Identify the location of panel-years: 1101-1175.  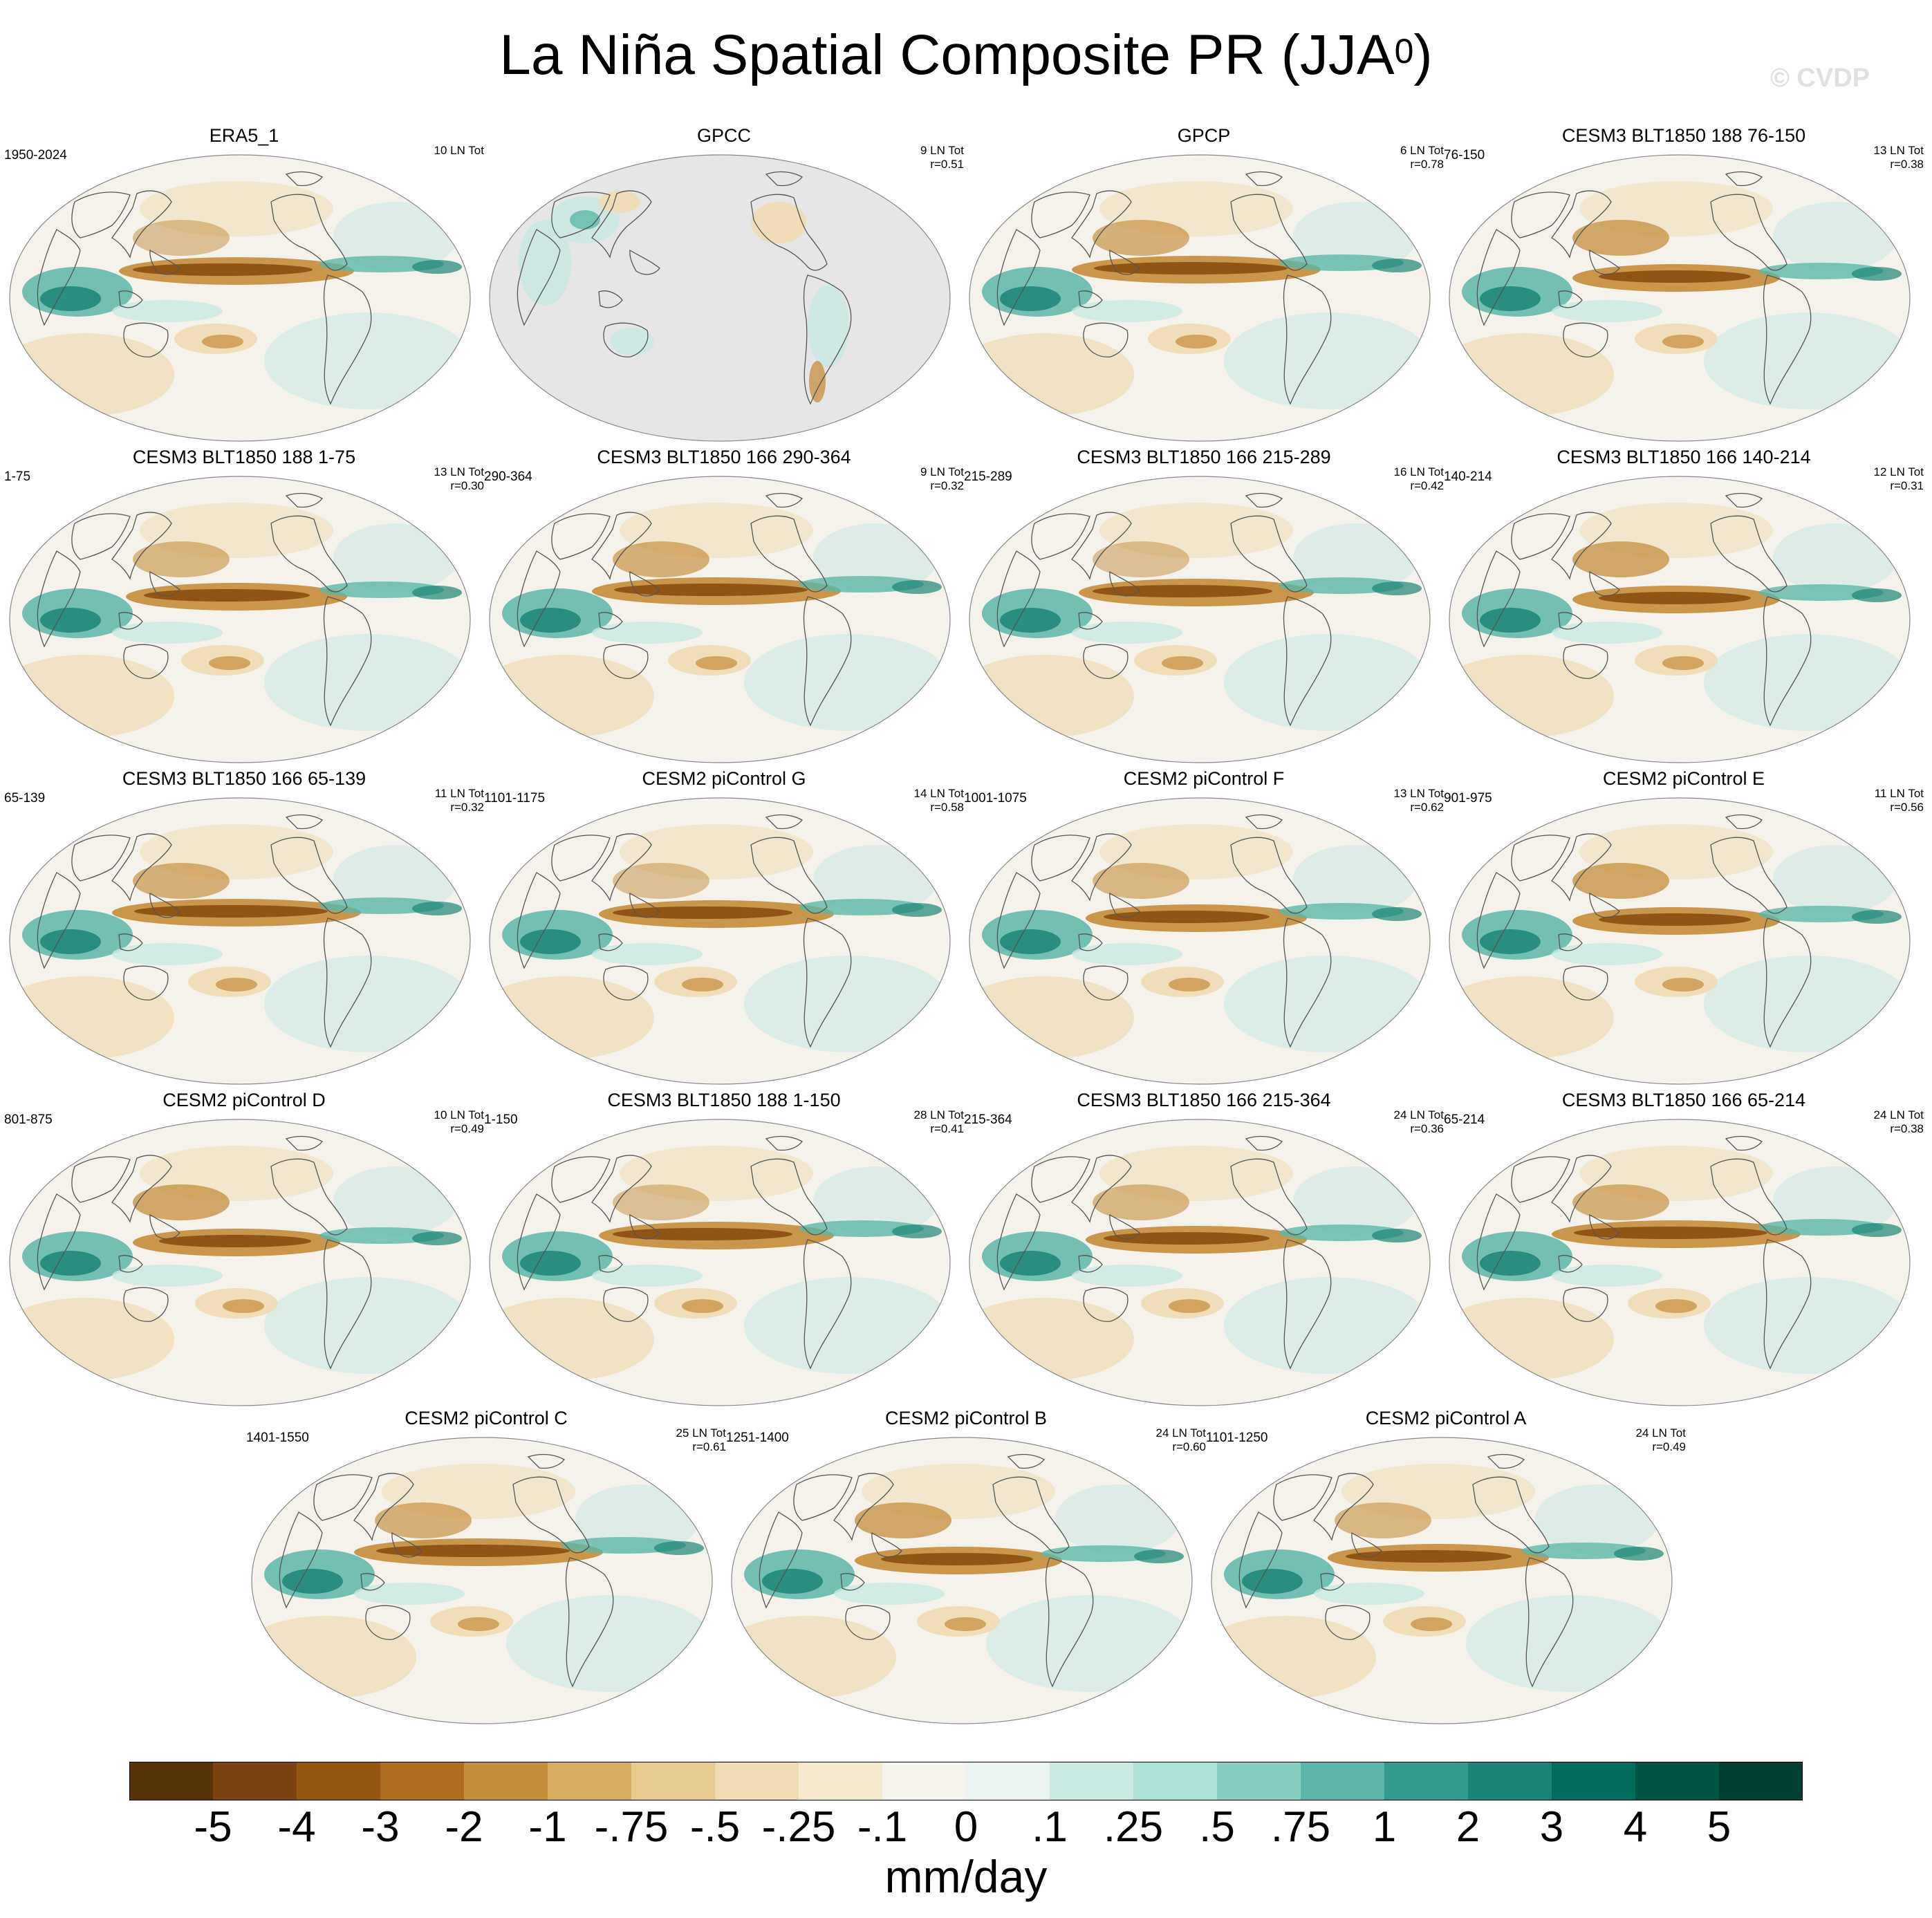
(515, 798).